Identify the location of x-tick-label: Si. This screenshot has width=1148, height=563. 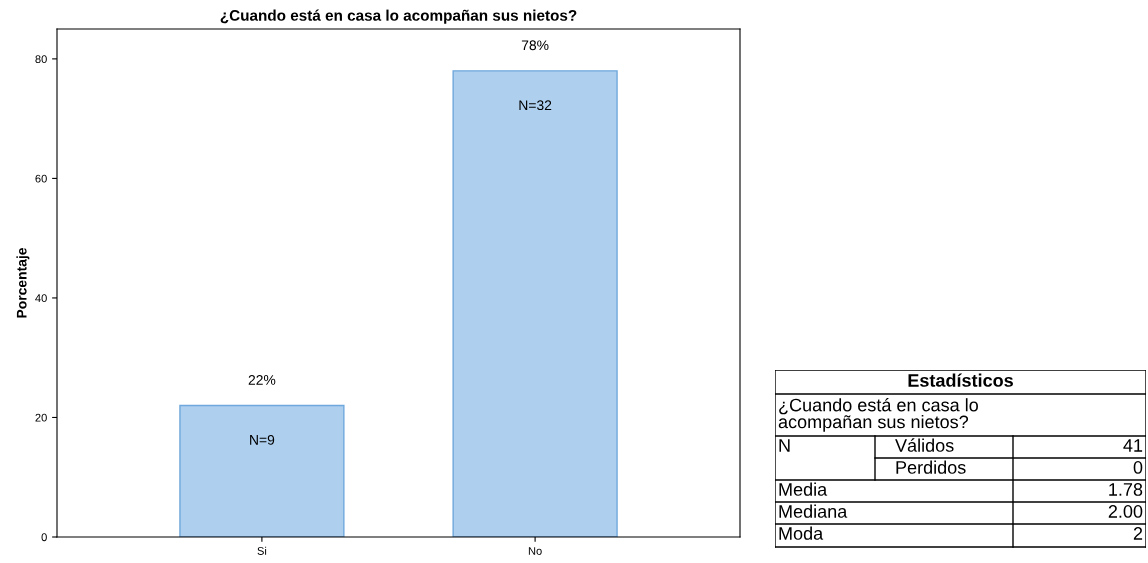
(262, 550).